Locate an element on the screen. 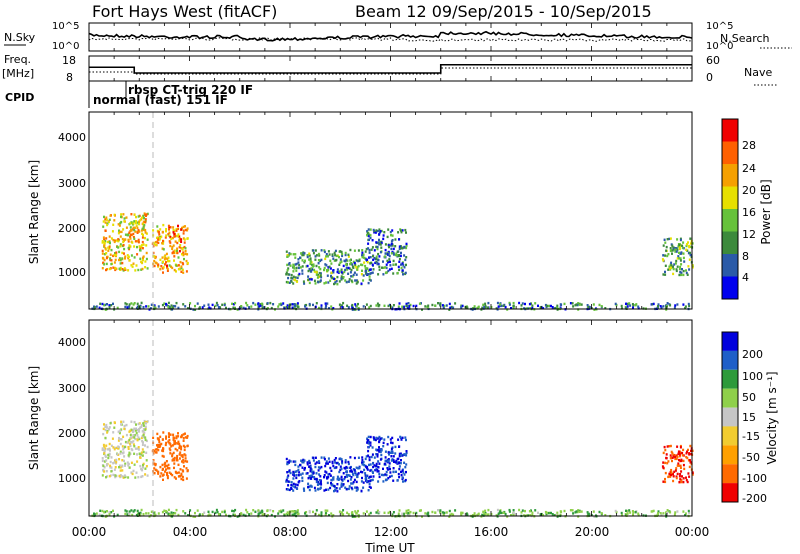  station-title: Fort Hays West (fitACF) is located at coordinates (184, 11).